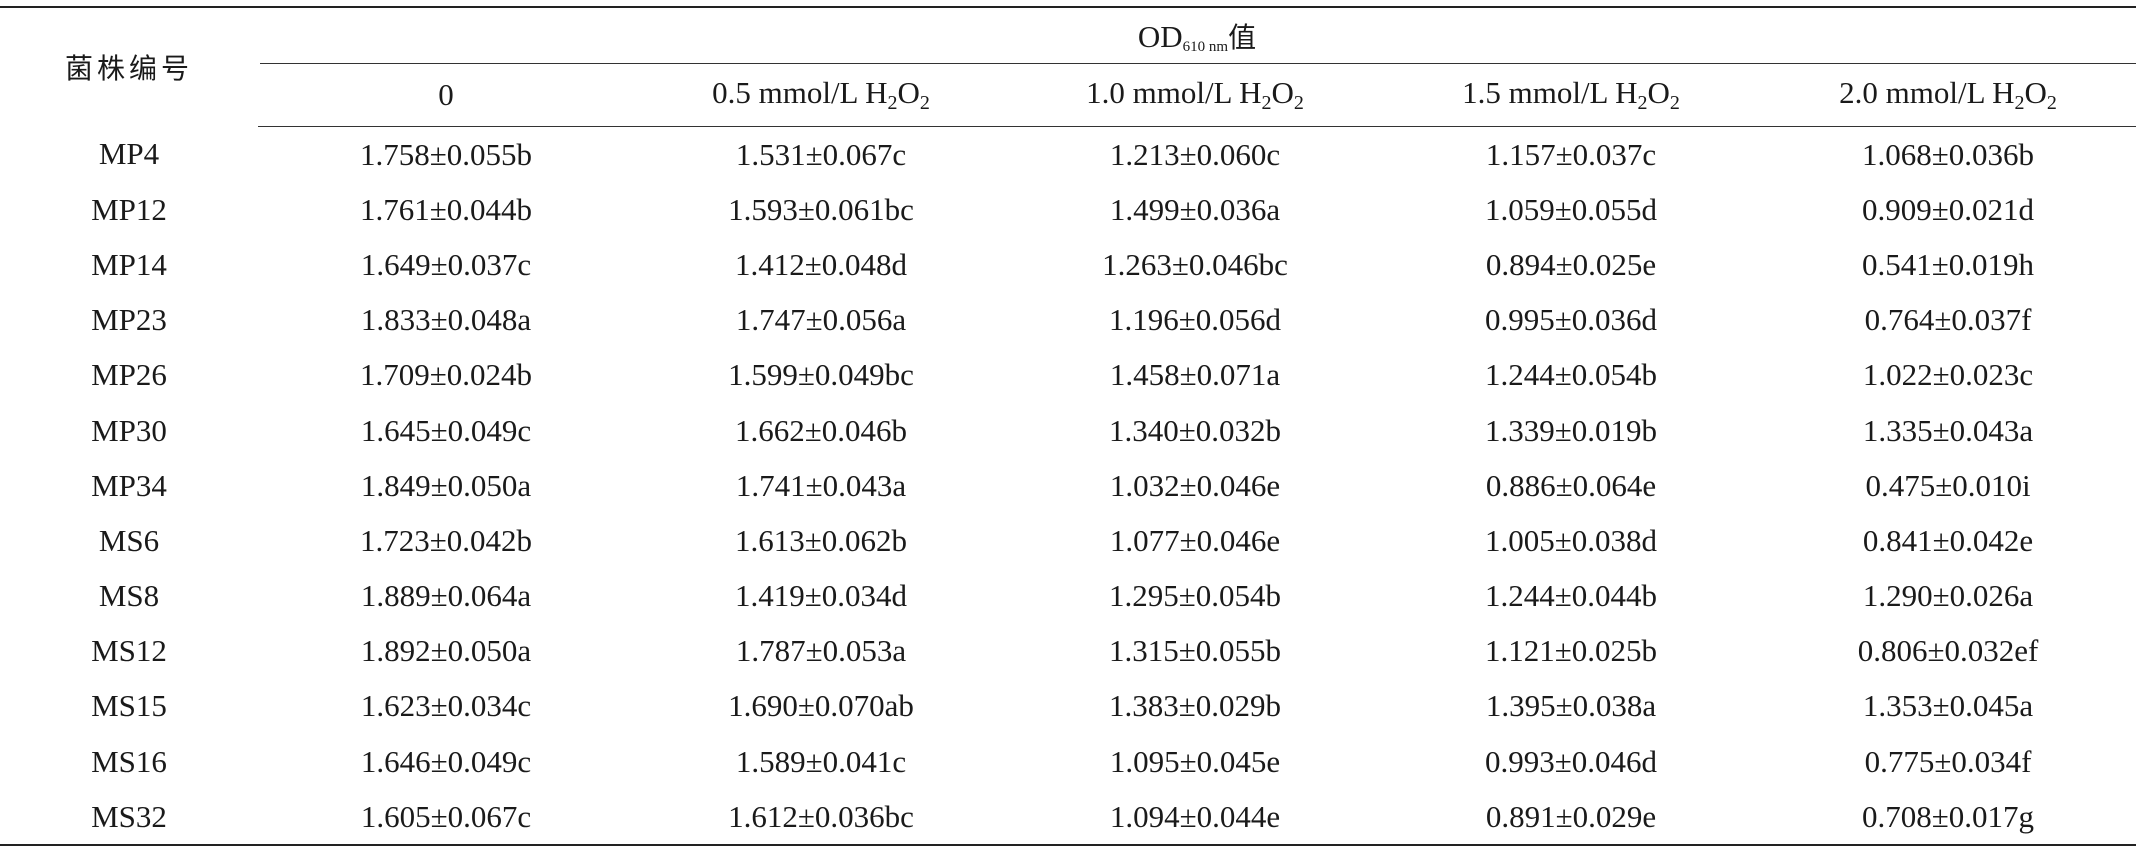 The height and width of the screenshot is (858, 2144). What do you see at coordinates (1194, 651) in the screenshot?
I see `od-value-cell: 1.315±0.055b` at bounding box center [1194, 651].